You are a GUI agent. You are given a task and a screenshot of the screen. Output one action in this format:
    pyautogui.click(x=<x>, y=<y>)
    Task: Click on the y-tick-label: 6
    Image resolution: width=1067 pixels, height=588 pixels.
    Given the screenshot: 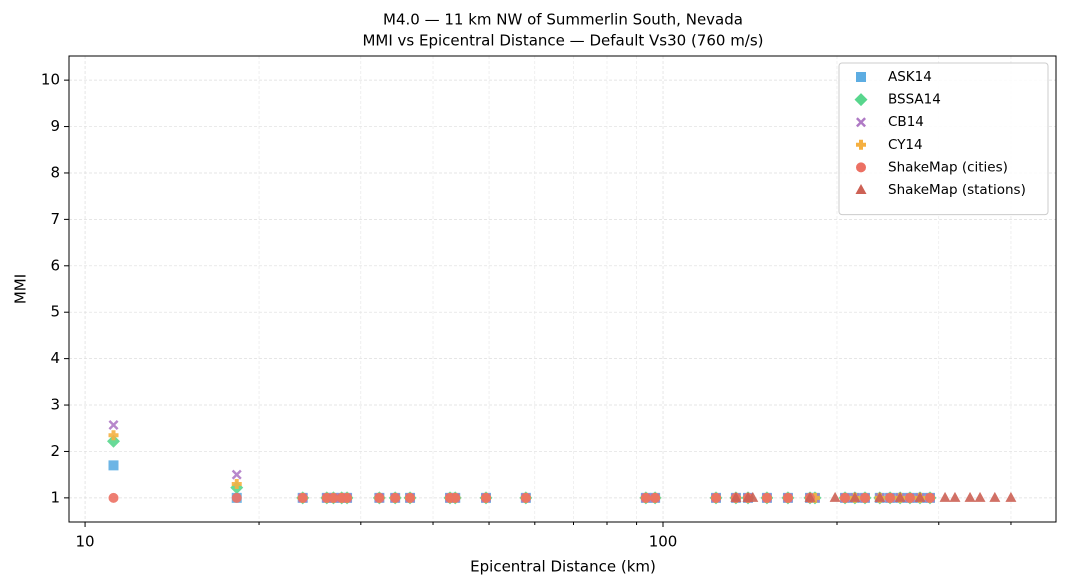 What is the action you would take?
    pyautogui.click(x=55, y=265)
    